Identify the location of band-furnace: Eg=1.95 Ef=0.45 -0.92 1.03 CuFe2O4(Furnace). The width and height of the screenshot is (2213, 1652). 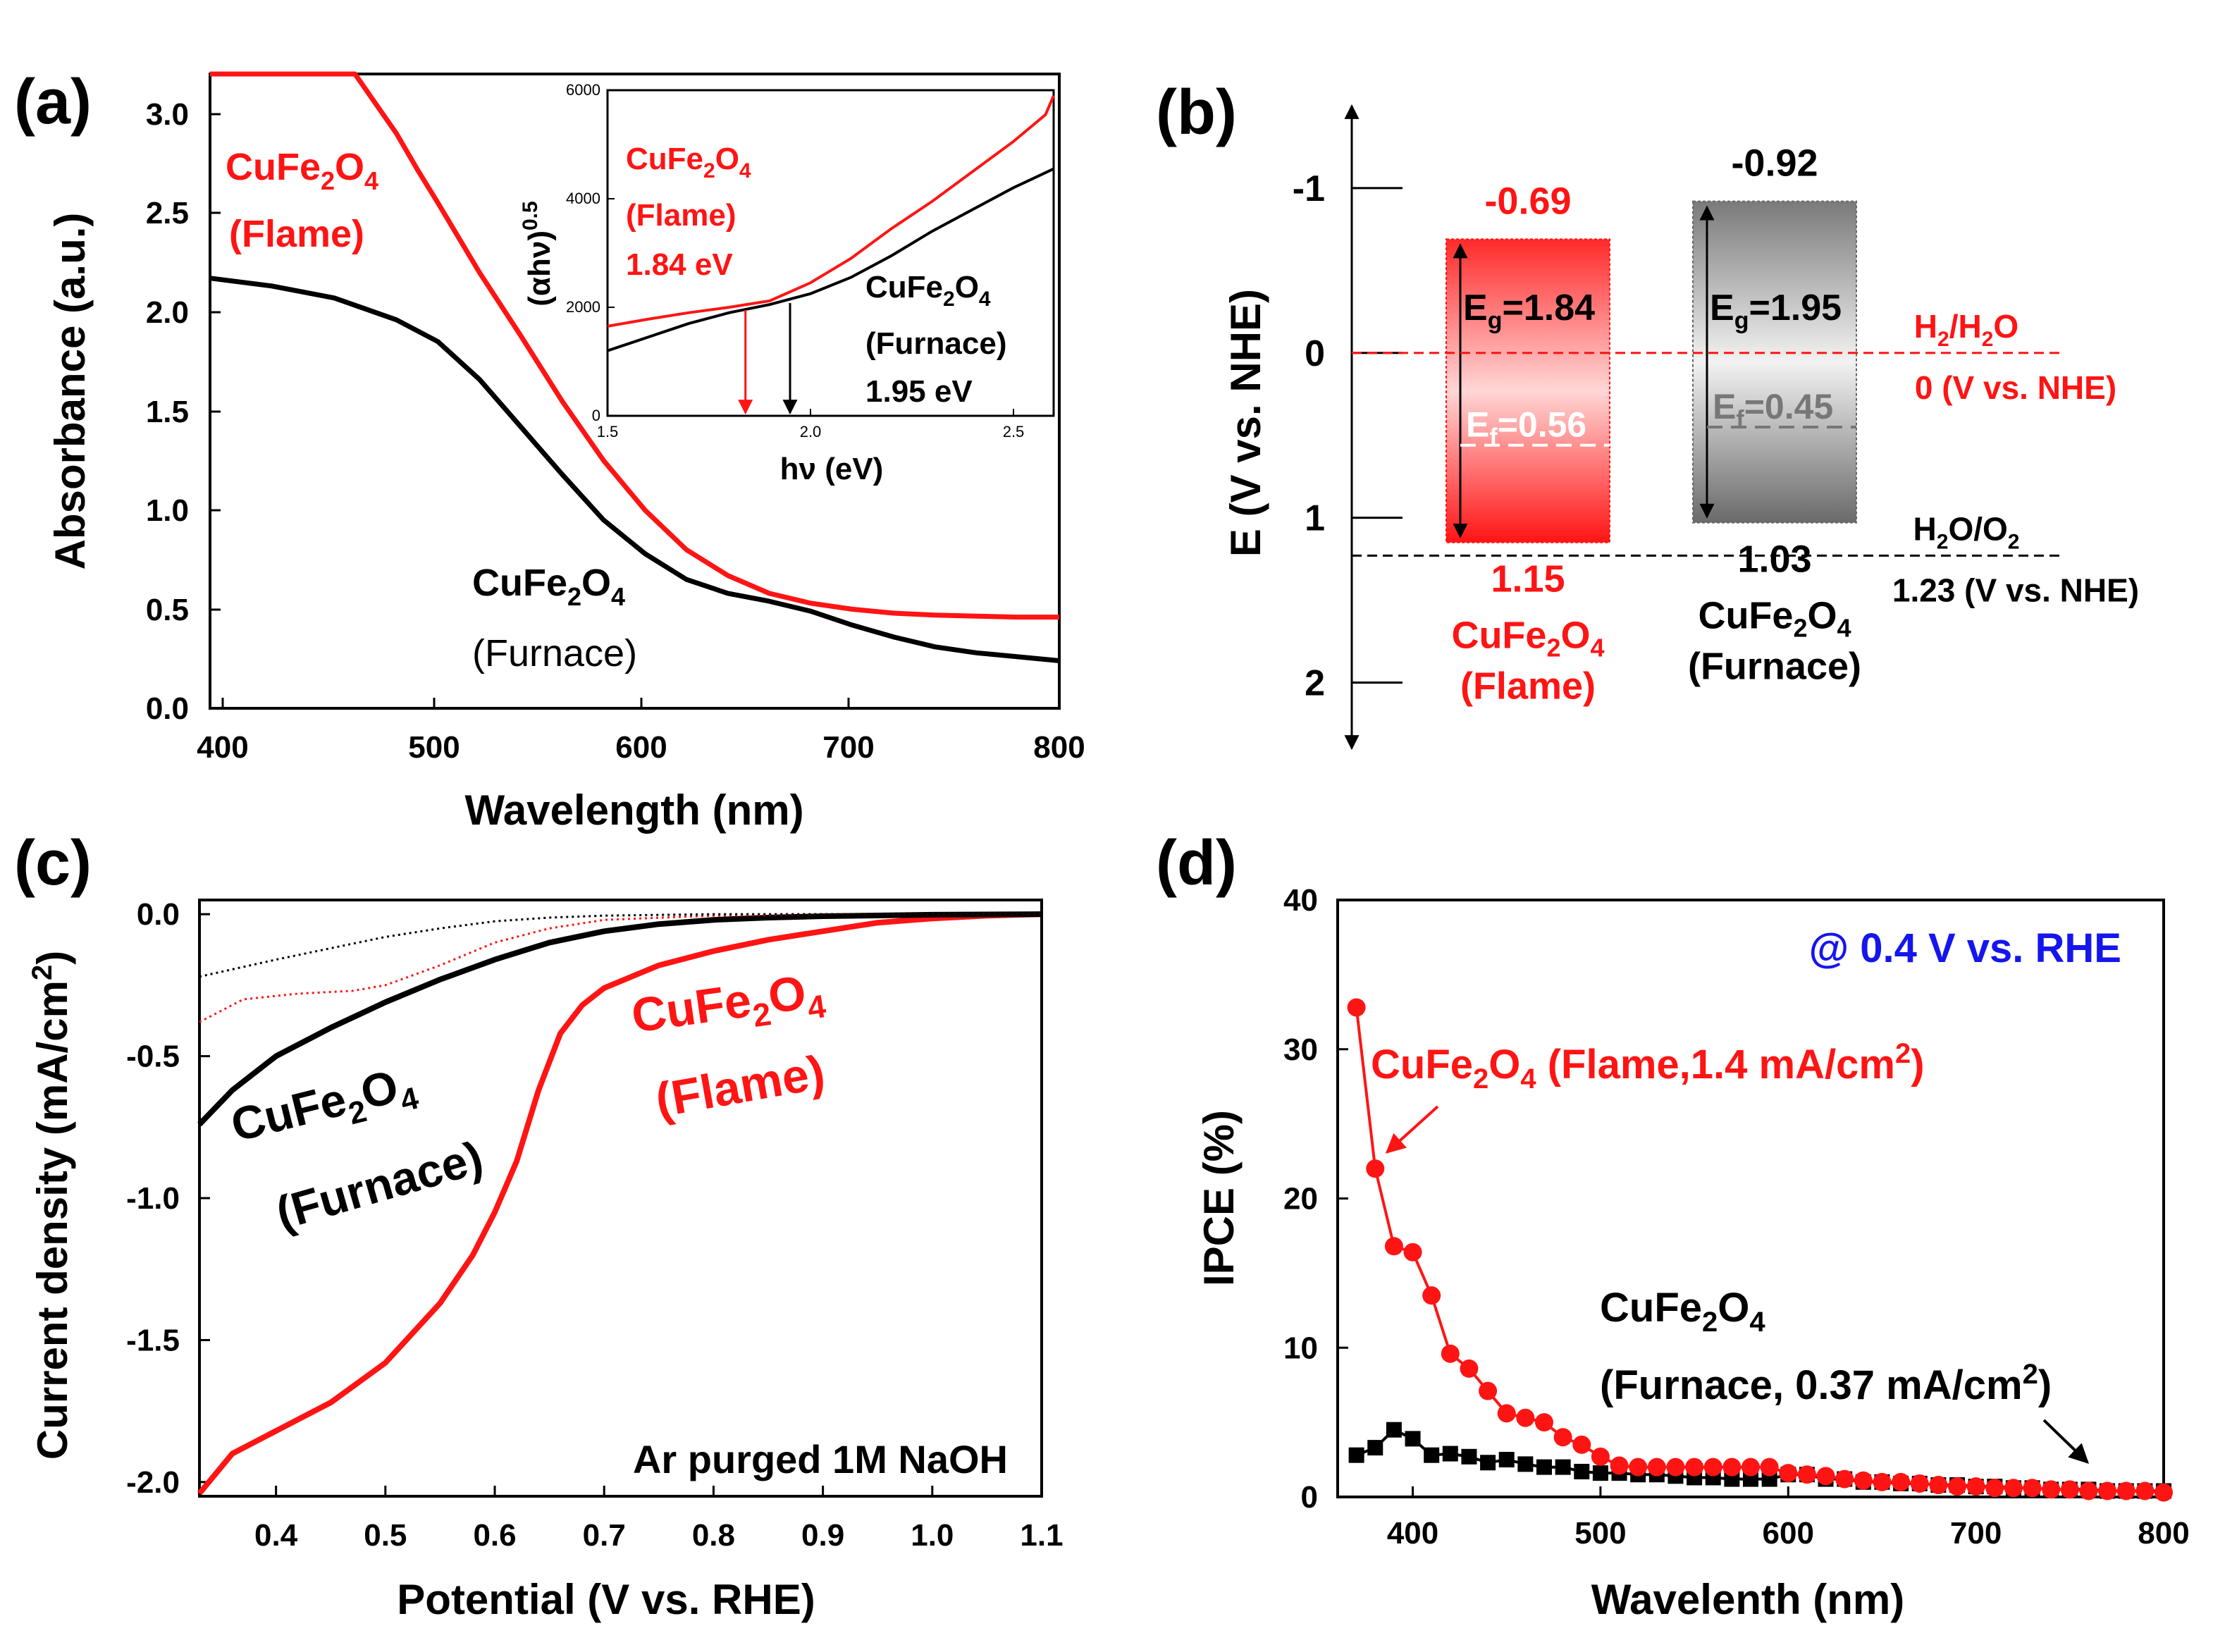
(1774, 415).